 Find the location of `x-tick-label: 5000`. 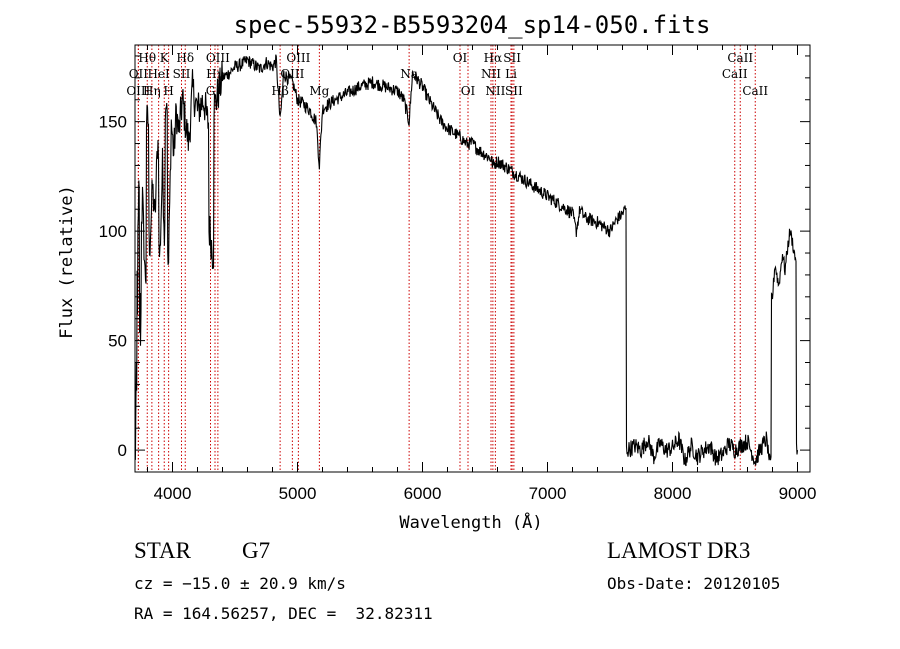

x-tick-label: 5000 is located at coordinates (298, 493).